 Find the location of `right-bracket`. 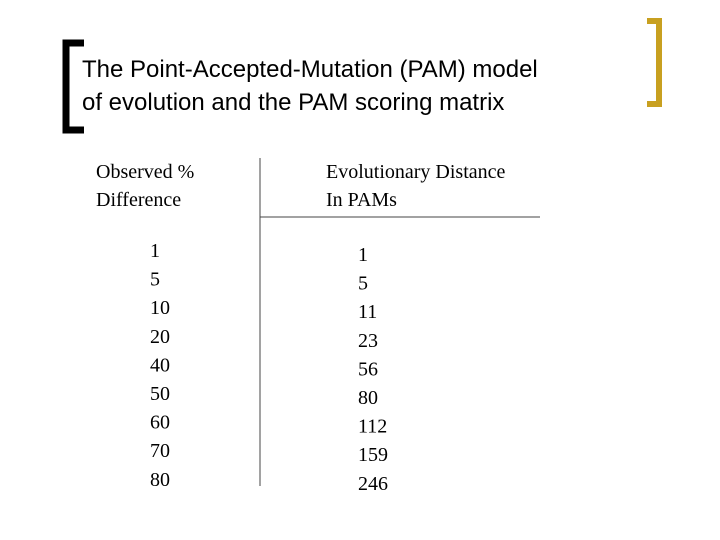

right-bracket is located at coordinates (654, 62).